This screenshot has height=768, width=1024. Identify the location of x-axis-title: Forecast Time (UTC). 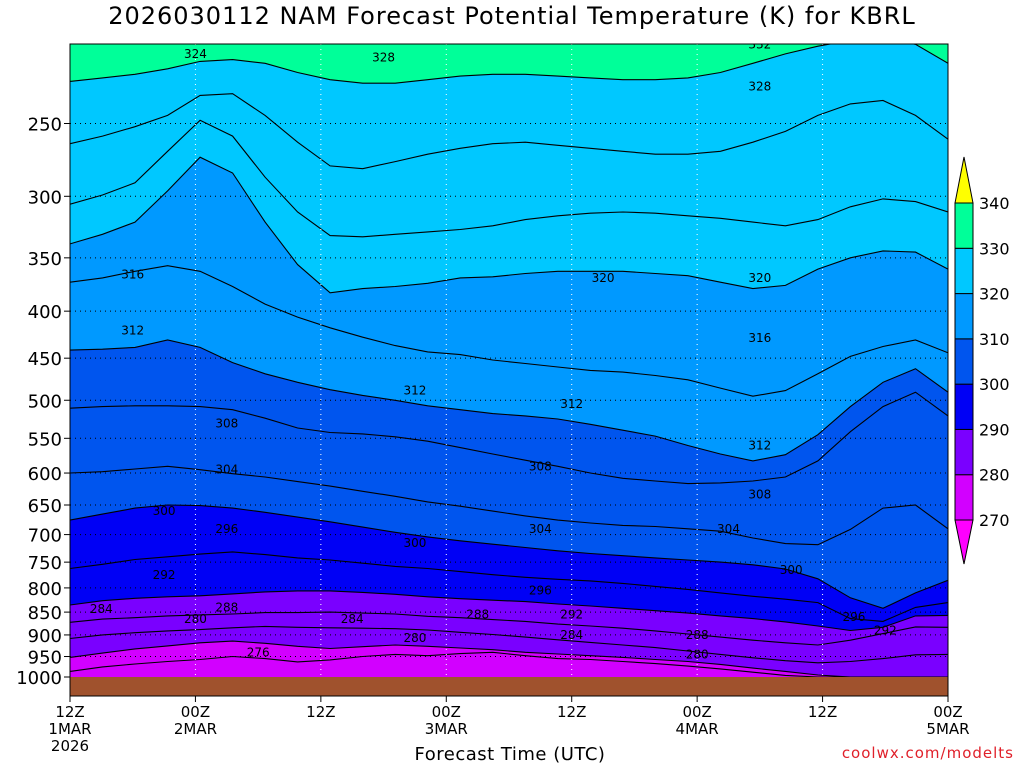
(510, 754).